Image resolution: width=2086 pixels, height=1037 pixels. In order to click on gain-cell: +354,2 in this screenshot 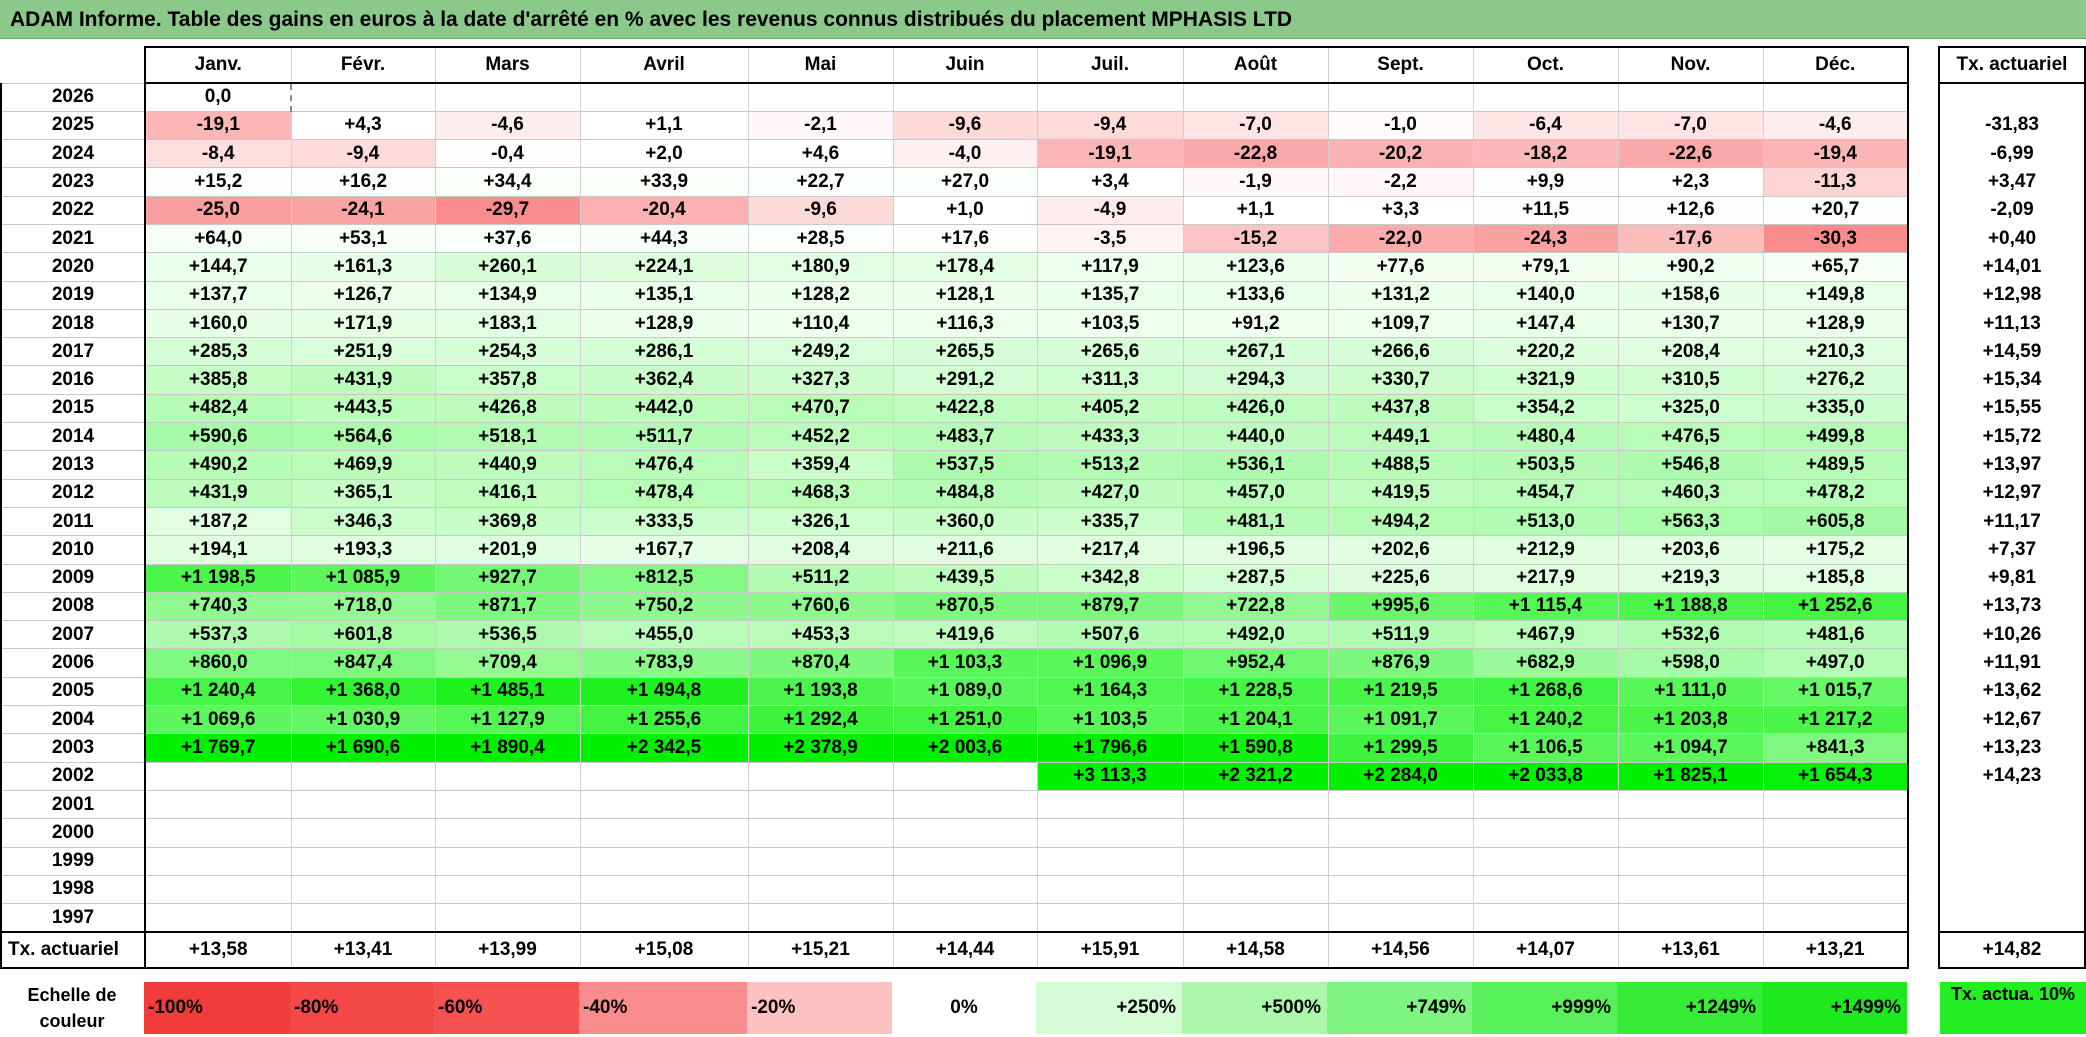, I will do `click(1545, 408)`.